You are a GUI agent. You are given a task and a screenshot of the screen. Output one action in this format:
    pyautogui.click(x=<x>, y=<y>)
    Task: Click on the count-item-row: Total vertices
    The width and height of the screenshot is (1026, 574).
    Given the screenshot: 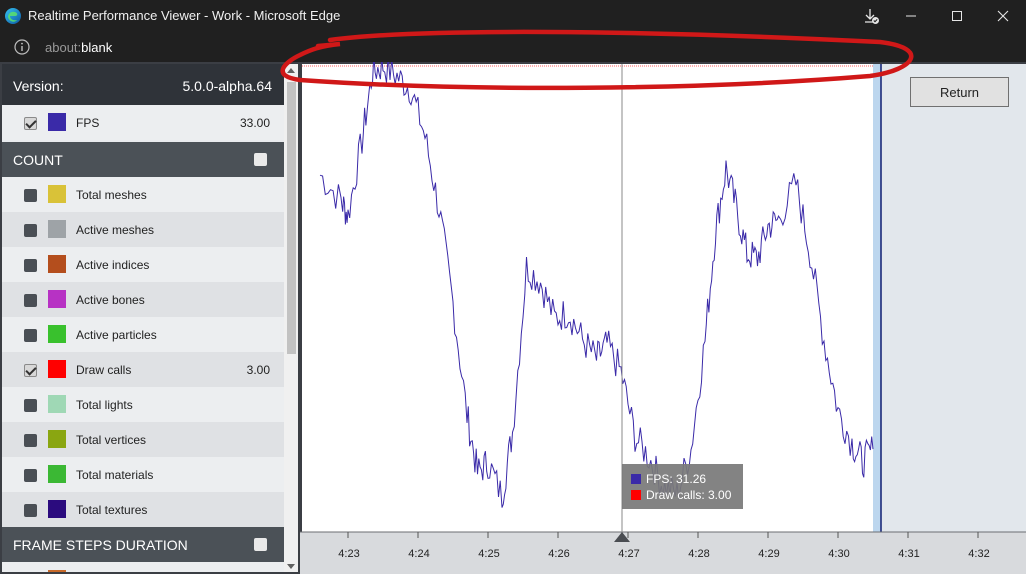 What is the action you would take?
    pyautogui.click(x=143, y=439)
    